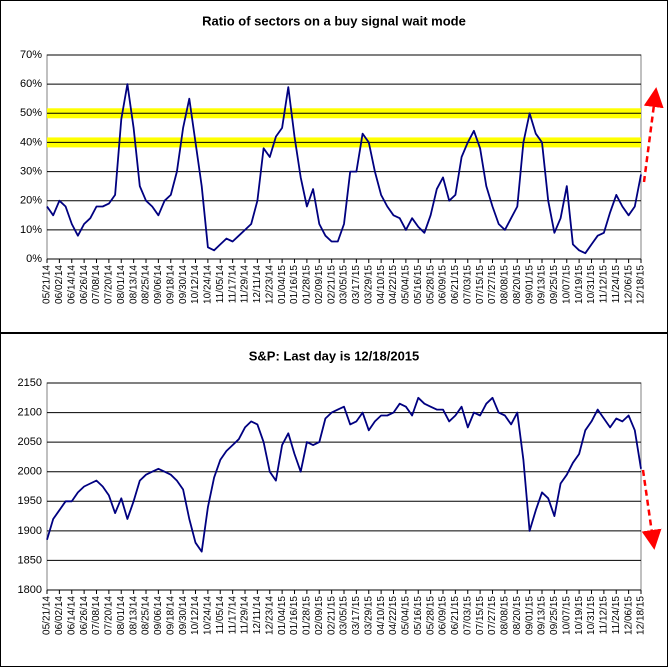 This screenshot has height=668, width=669. I want to click on x-tick-label: 05/04/15, so click(406, 284).